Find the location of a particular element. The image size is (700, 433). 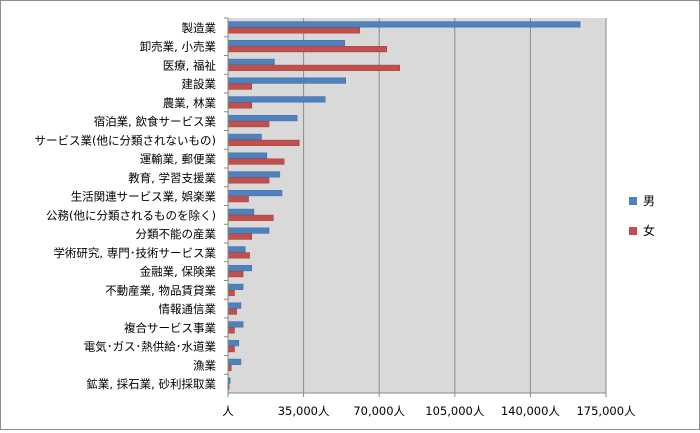

y-tick-label: 電気･ガス･熱供給･水道業 is located at coordinates (150, 347).